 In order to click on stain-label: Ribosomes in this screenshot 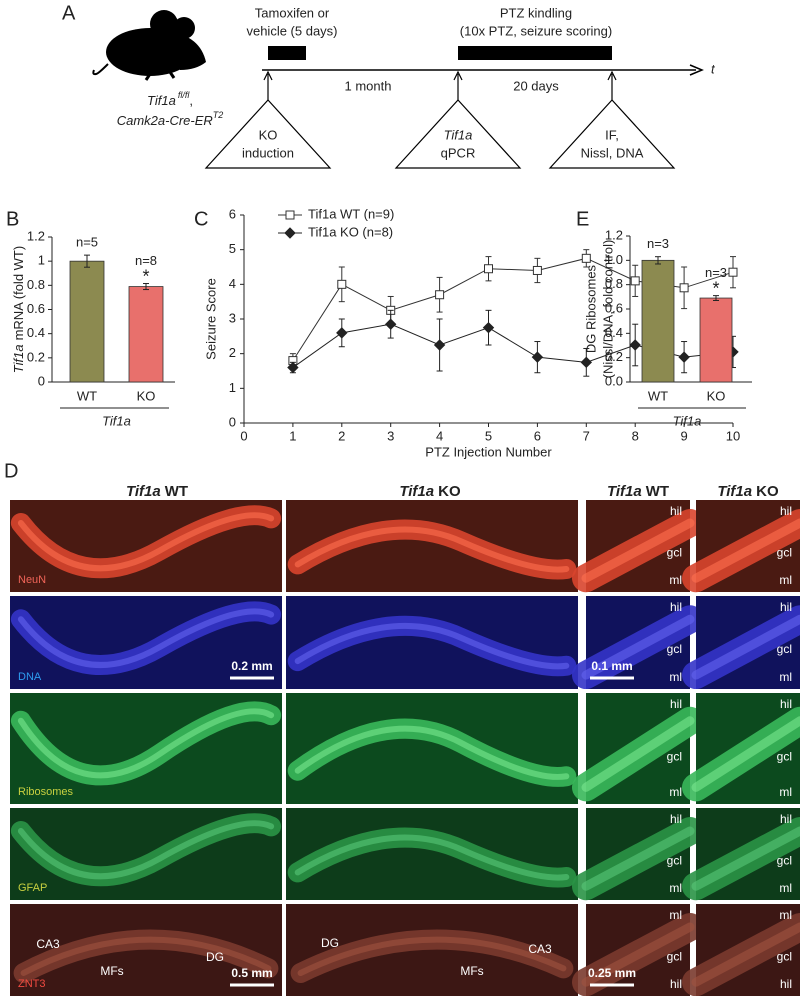, I will do `click(46, 792)`.